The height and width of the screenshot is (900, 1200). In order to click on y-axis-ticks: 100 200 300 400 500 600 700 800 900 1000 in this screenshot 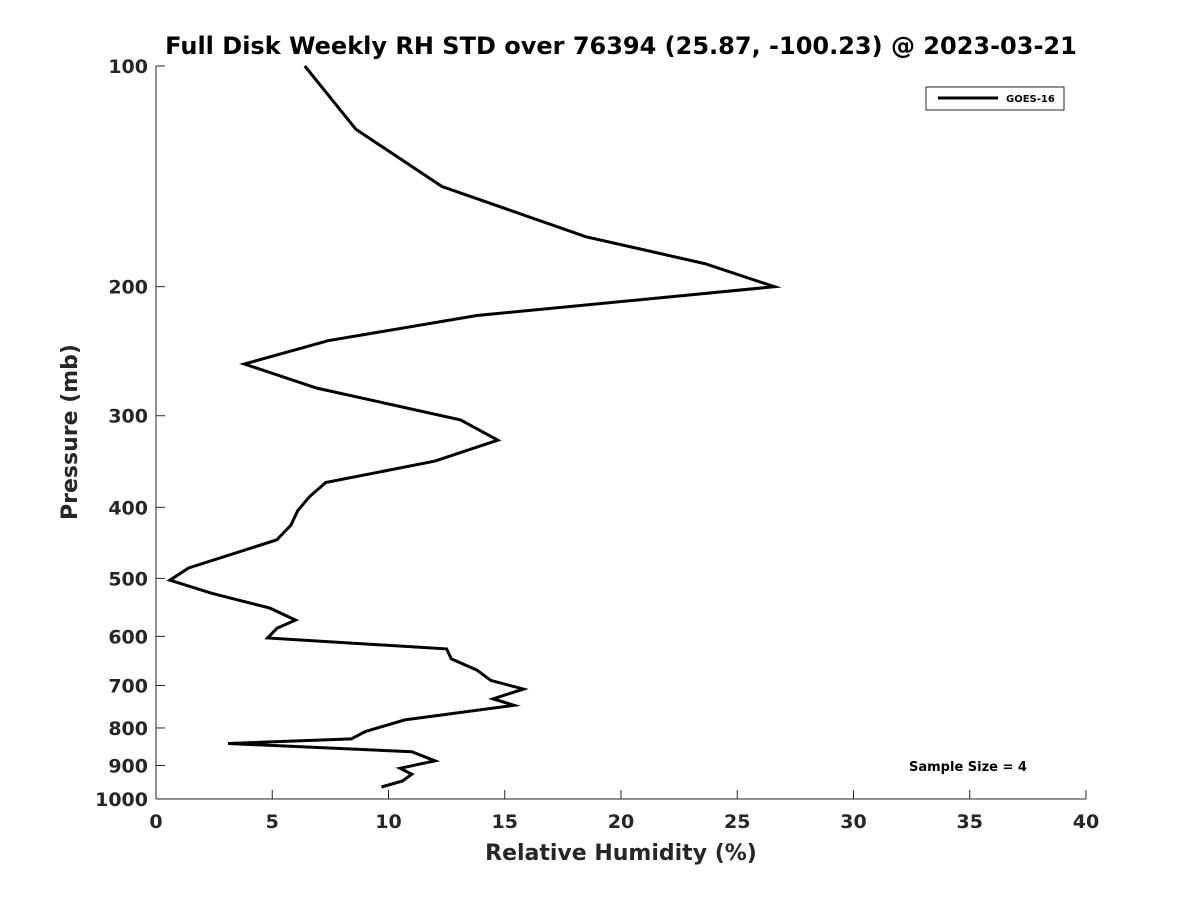, I will do `click(130, 433)`.